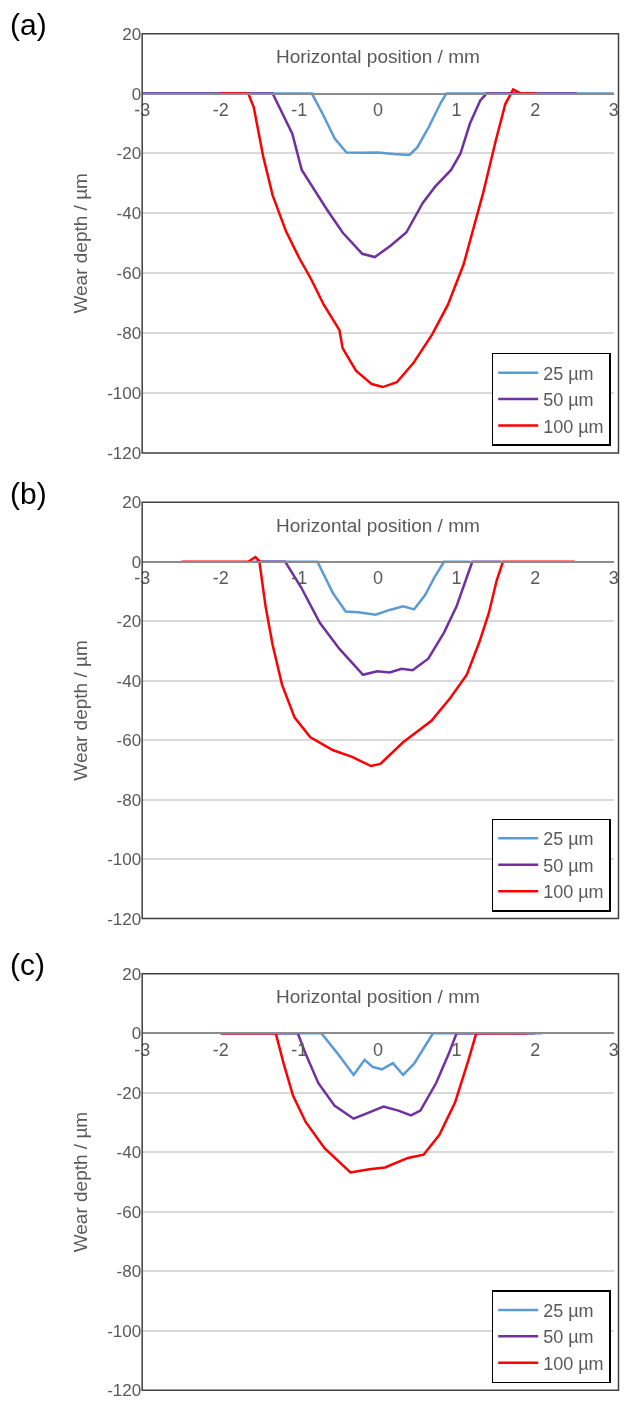  Describe the element at coordinates (28, 493) in the screenshot. I see `chart-title: (b)` at that location.